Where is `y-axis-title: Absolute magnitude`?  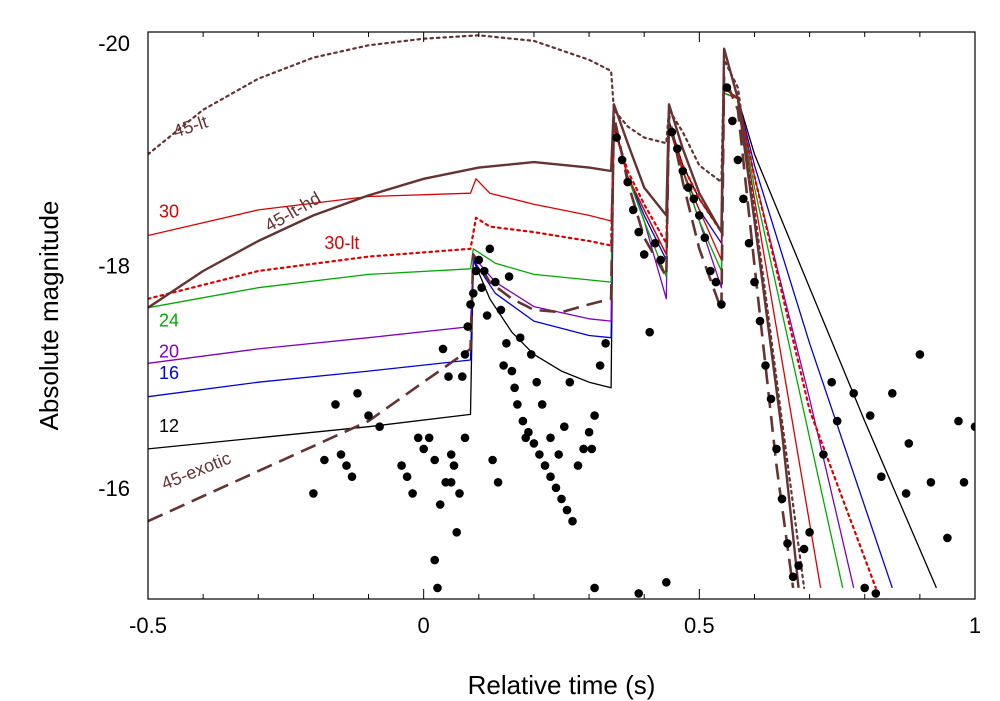
y-axis-title: Absolute magnitude is located at coordinates (49, 316).